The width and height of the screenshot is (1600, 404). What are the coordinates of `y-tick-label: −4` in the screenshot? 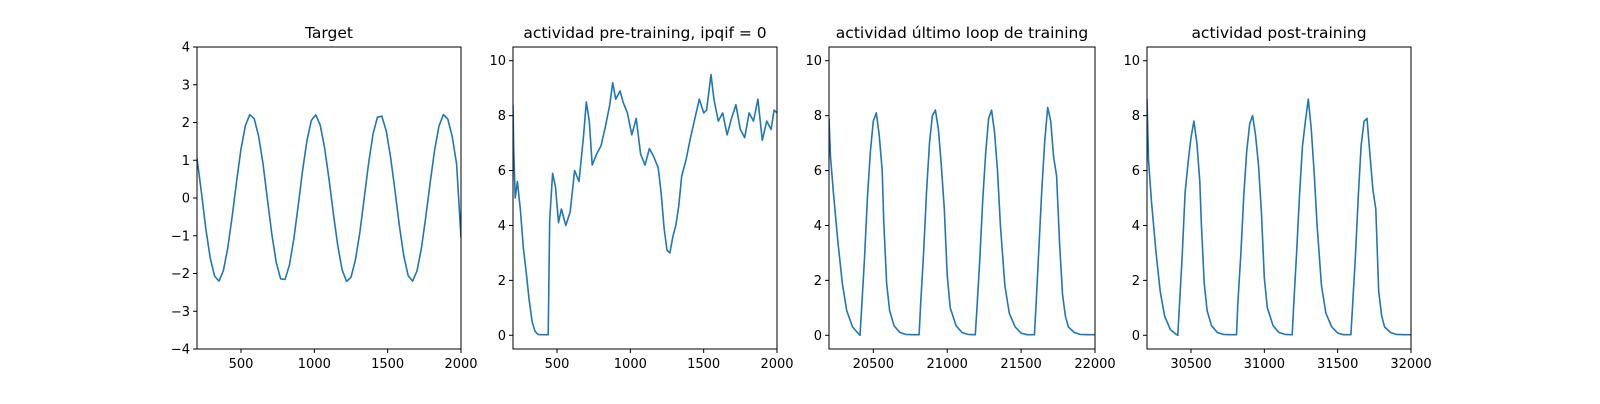 It's located at (180, 350).